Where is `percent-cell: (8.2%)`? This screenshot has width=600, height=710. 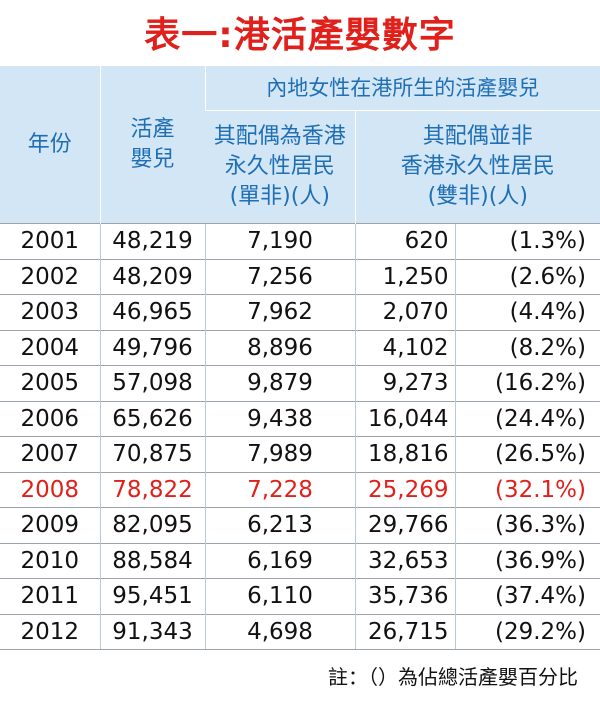
percent-cell: (8.2%) is located at coordinates (527, 347).